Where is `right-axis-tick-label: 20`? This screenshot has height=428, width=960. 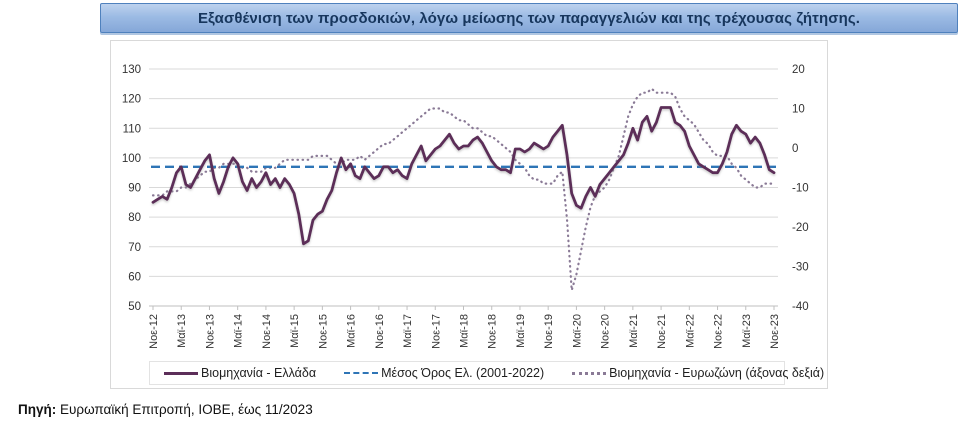 right-axis-tick-label: 20 is located at coordinates (798, 70).